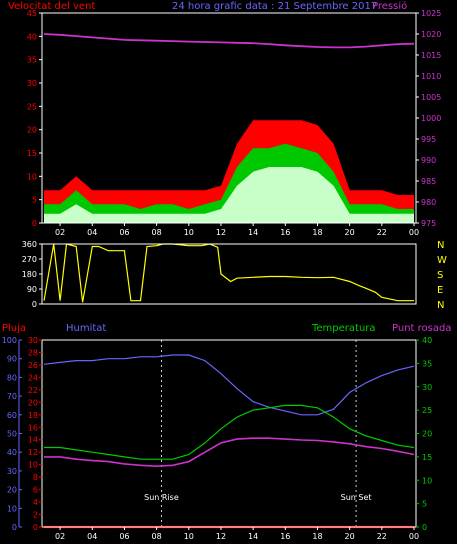 The image size is (457, 544). What do you see at coordinates (32, 13) in the screenshot?
I see `wind-axis-label: 45` at bounding box center [32, 13].